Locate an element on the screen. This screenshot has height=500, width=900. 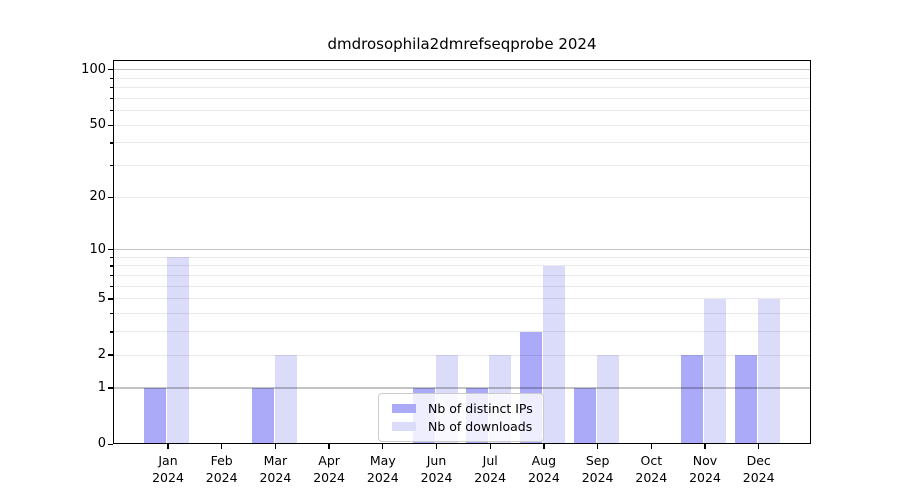
x-tick-apr is located at coordinates (329, 447).